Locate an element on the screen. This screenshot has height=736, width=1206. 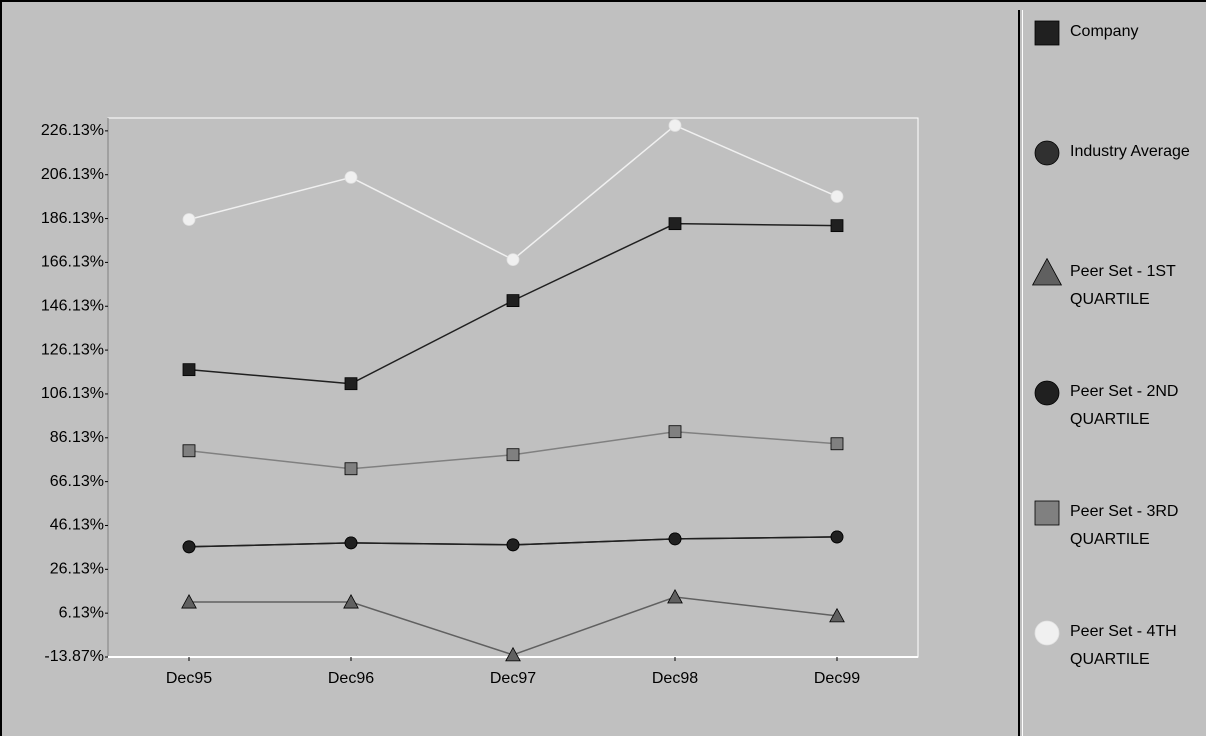
y-tick-label: 146.13% is located at coordinates (72, 305).